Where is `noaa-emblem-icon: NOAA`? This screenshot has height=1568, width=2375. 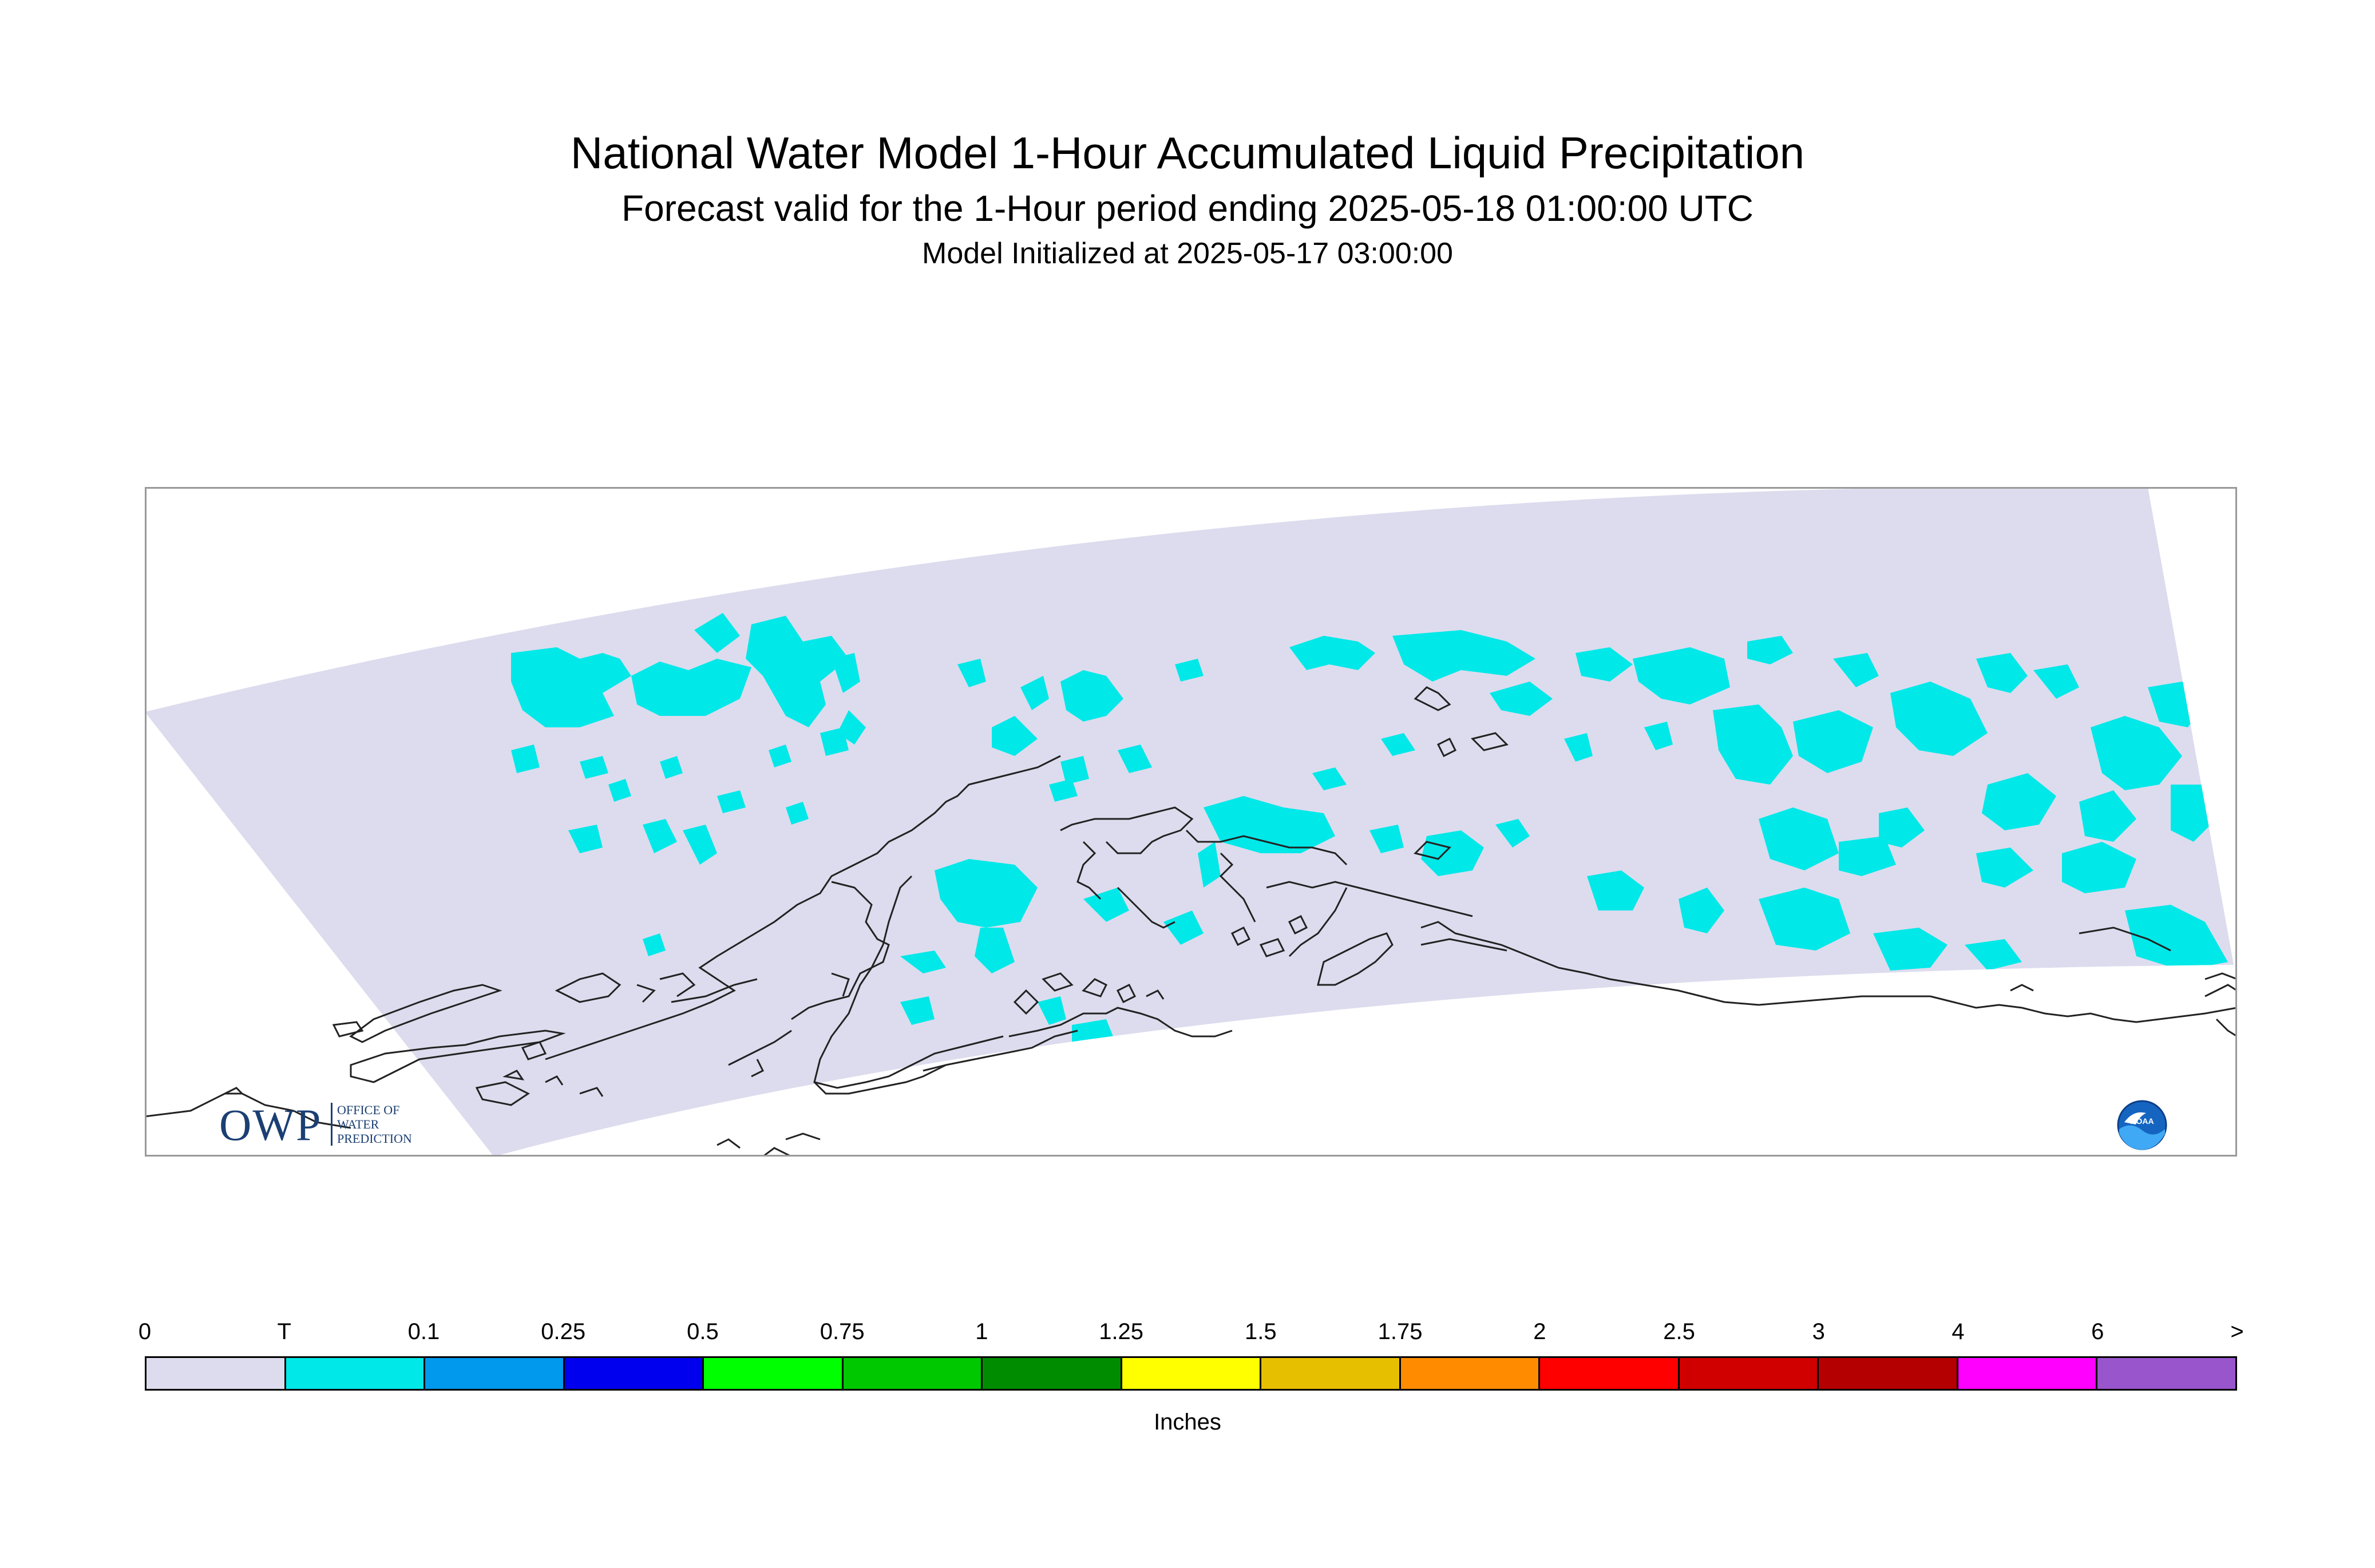
noaa-emblem-icon: NOAA is located at coordinates (2142, 1125).